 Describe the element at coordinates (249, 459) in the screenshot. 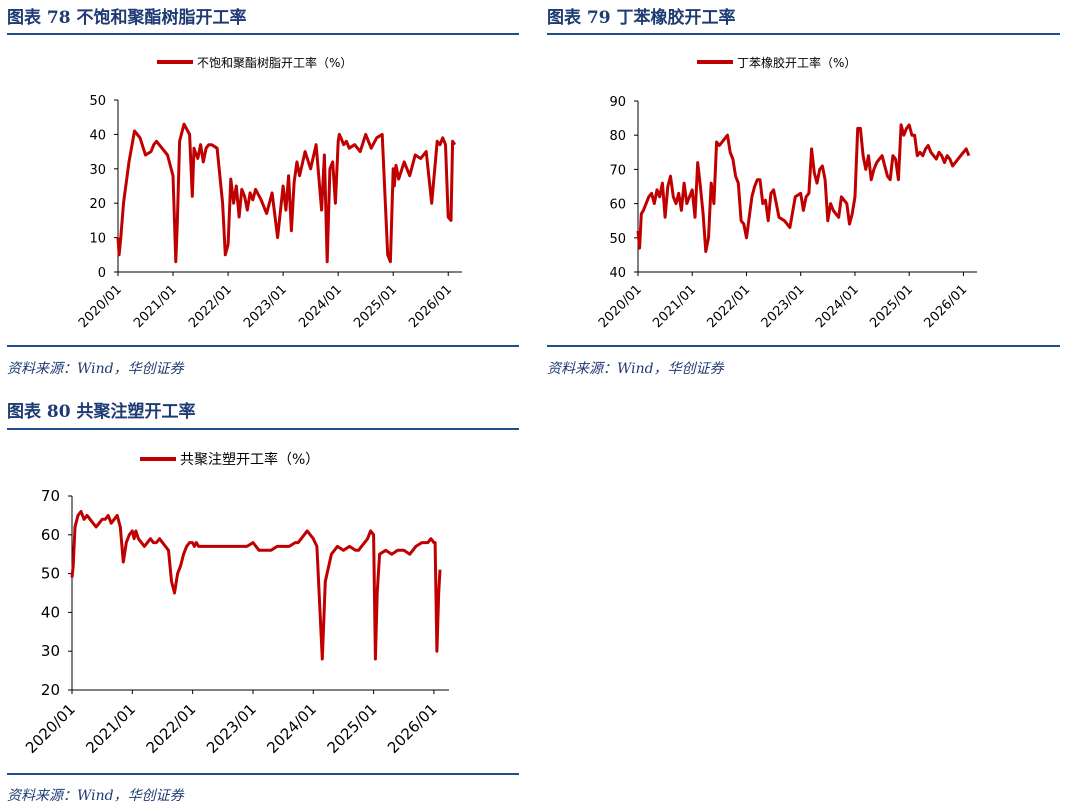

I see `legend-label: 共聚注塑开工率（%）` at that location.